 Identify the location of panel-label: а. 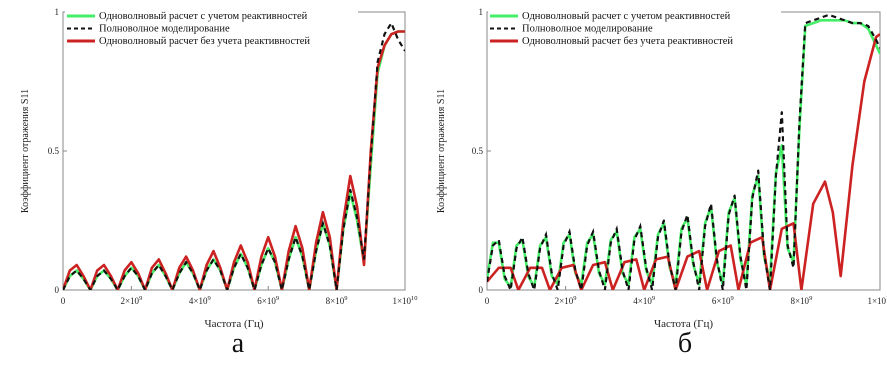
(238, 343).